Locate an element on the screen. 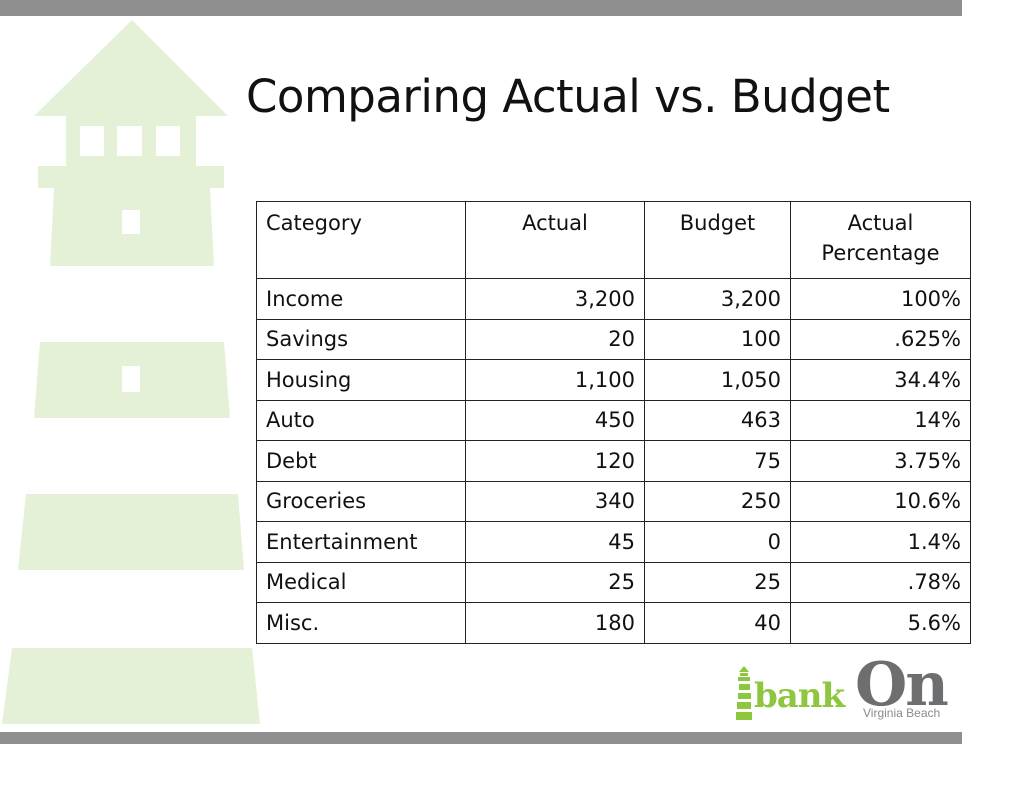  cell-actual: 1,100 is located at coordinates (555, 380).